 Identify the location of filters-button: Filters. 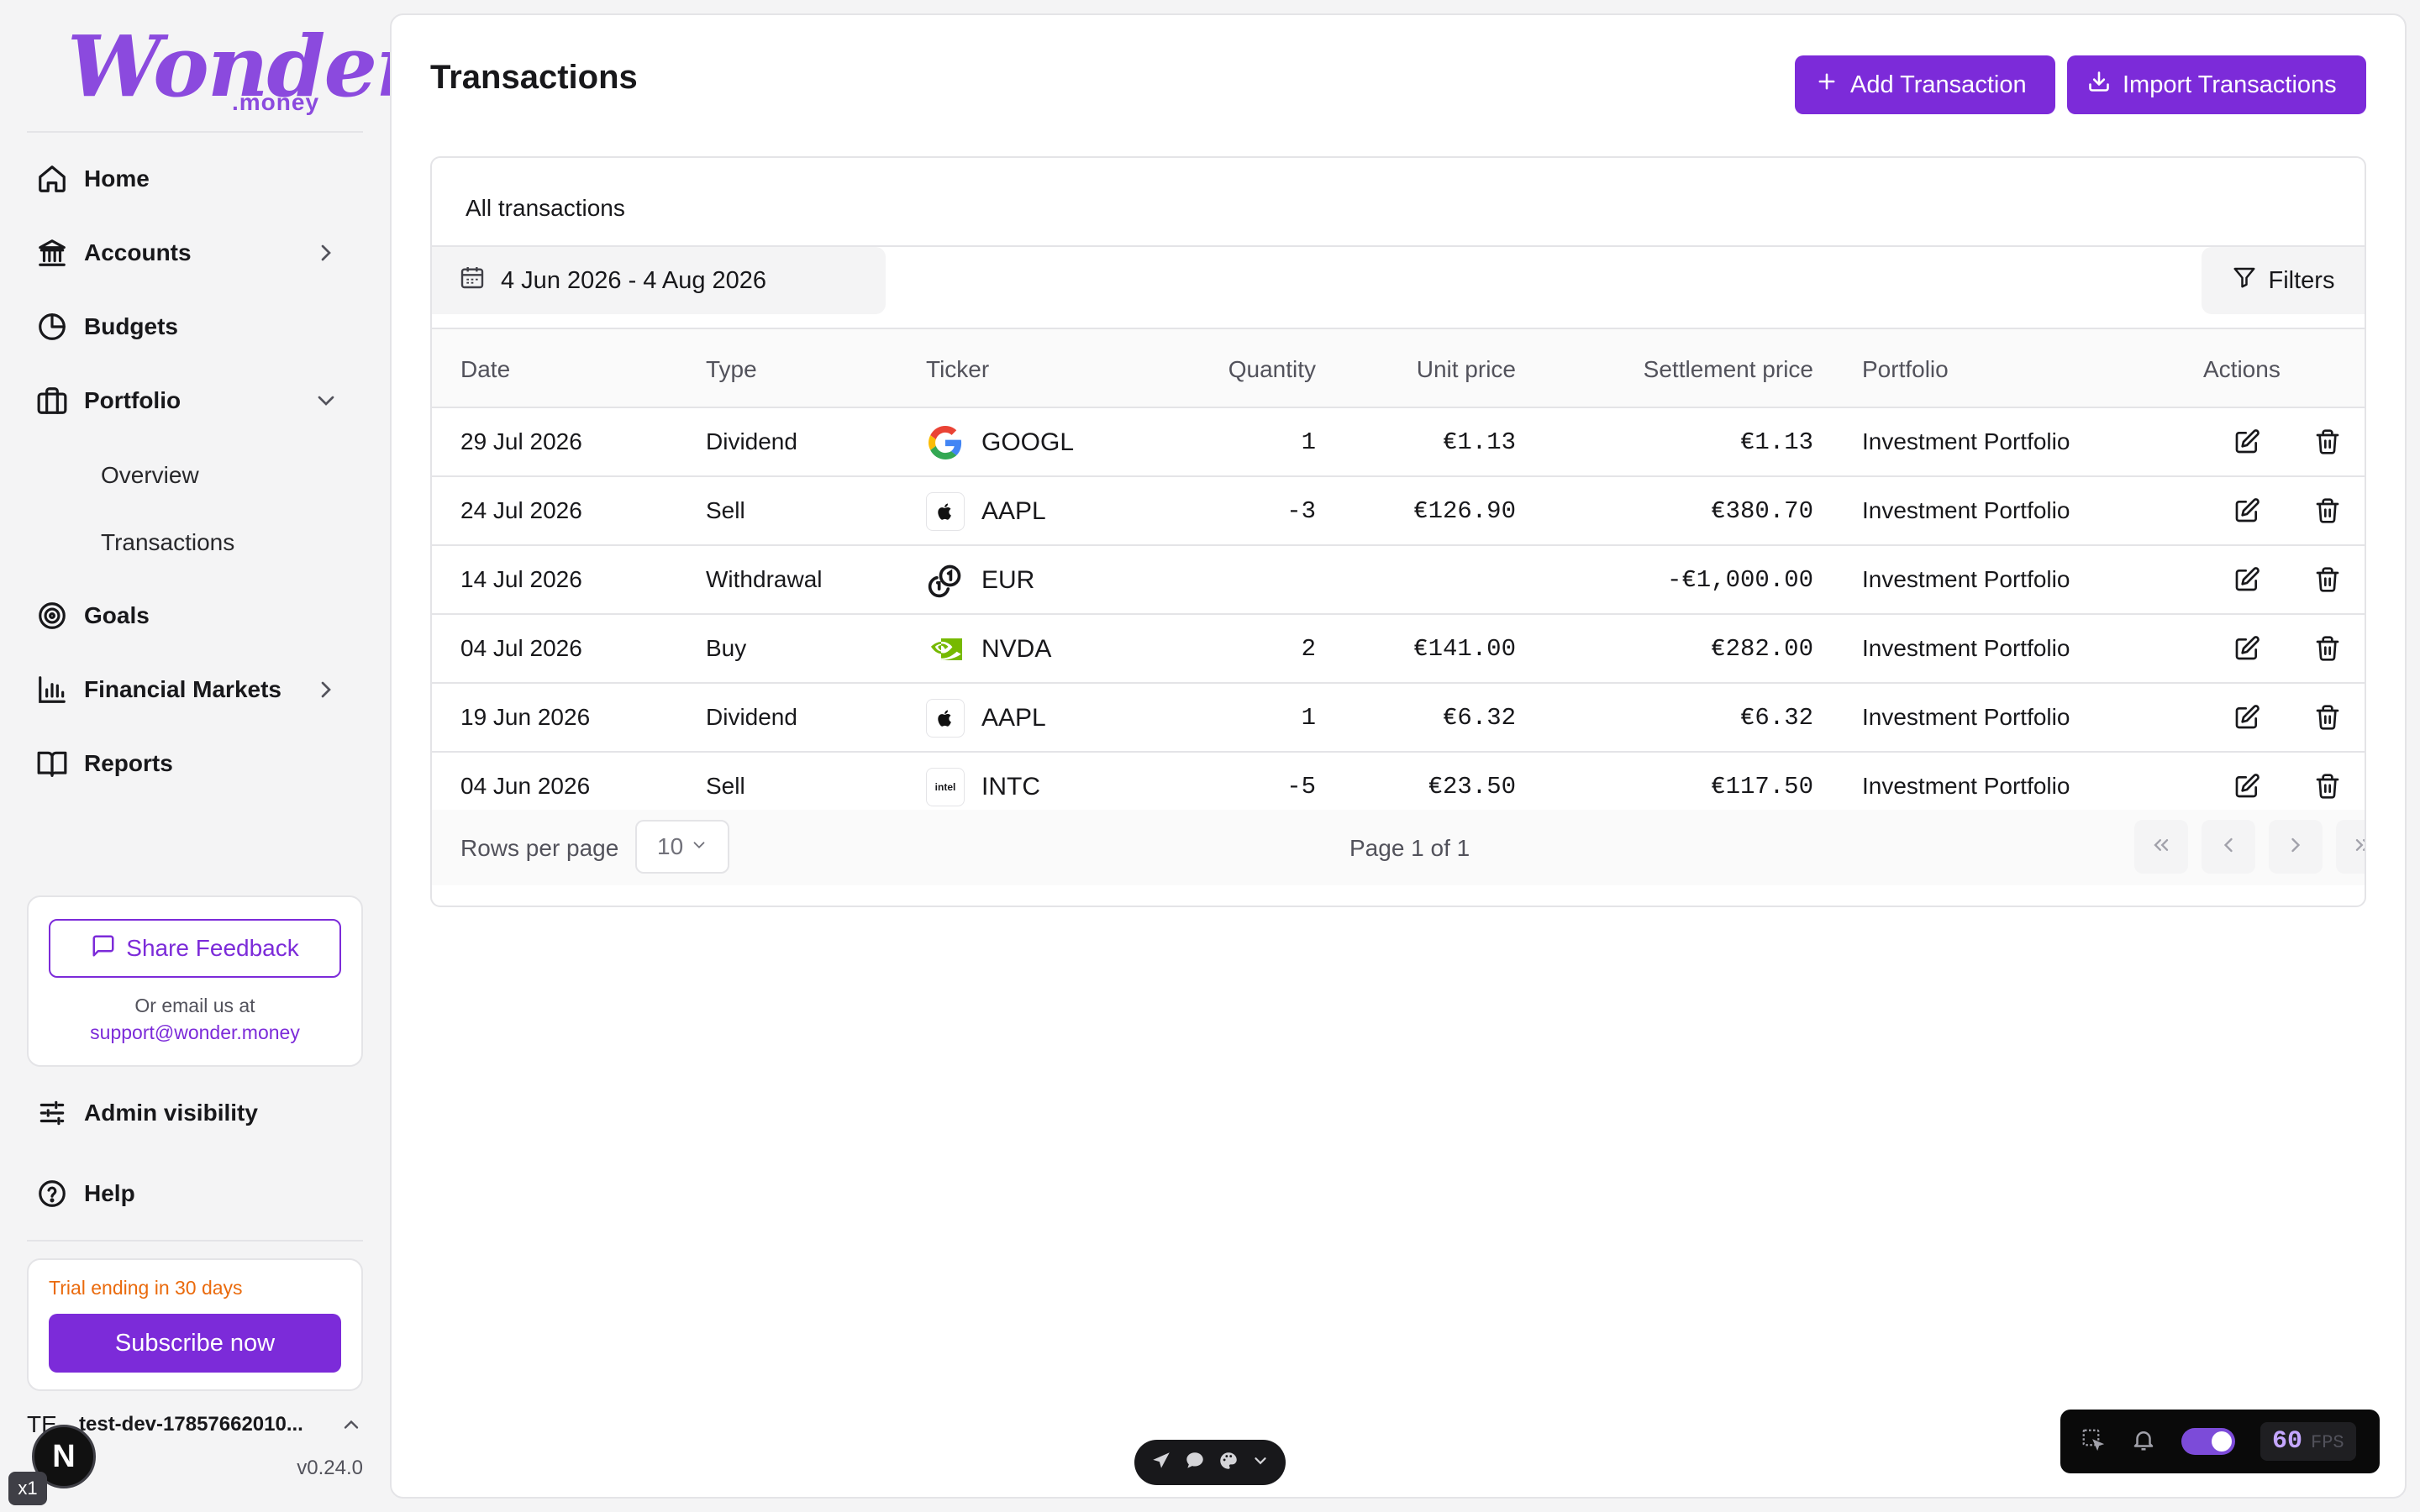
(2283, 280).